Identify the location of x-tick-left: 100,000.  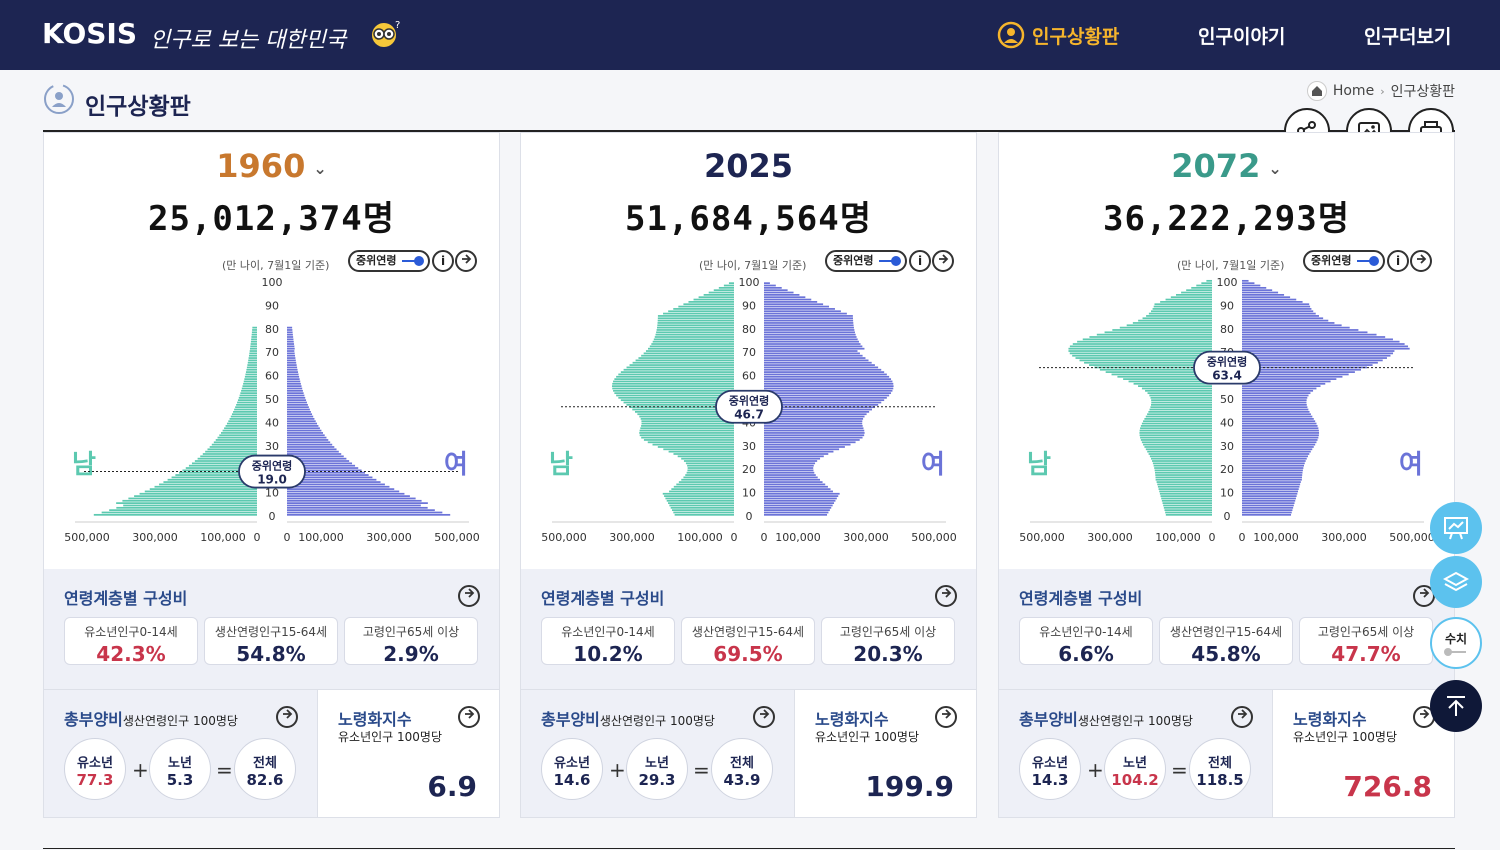
(1178, 537).